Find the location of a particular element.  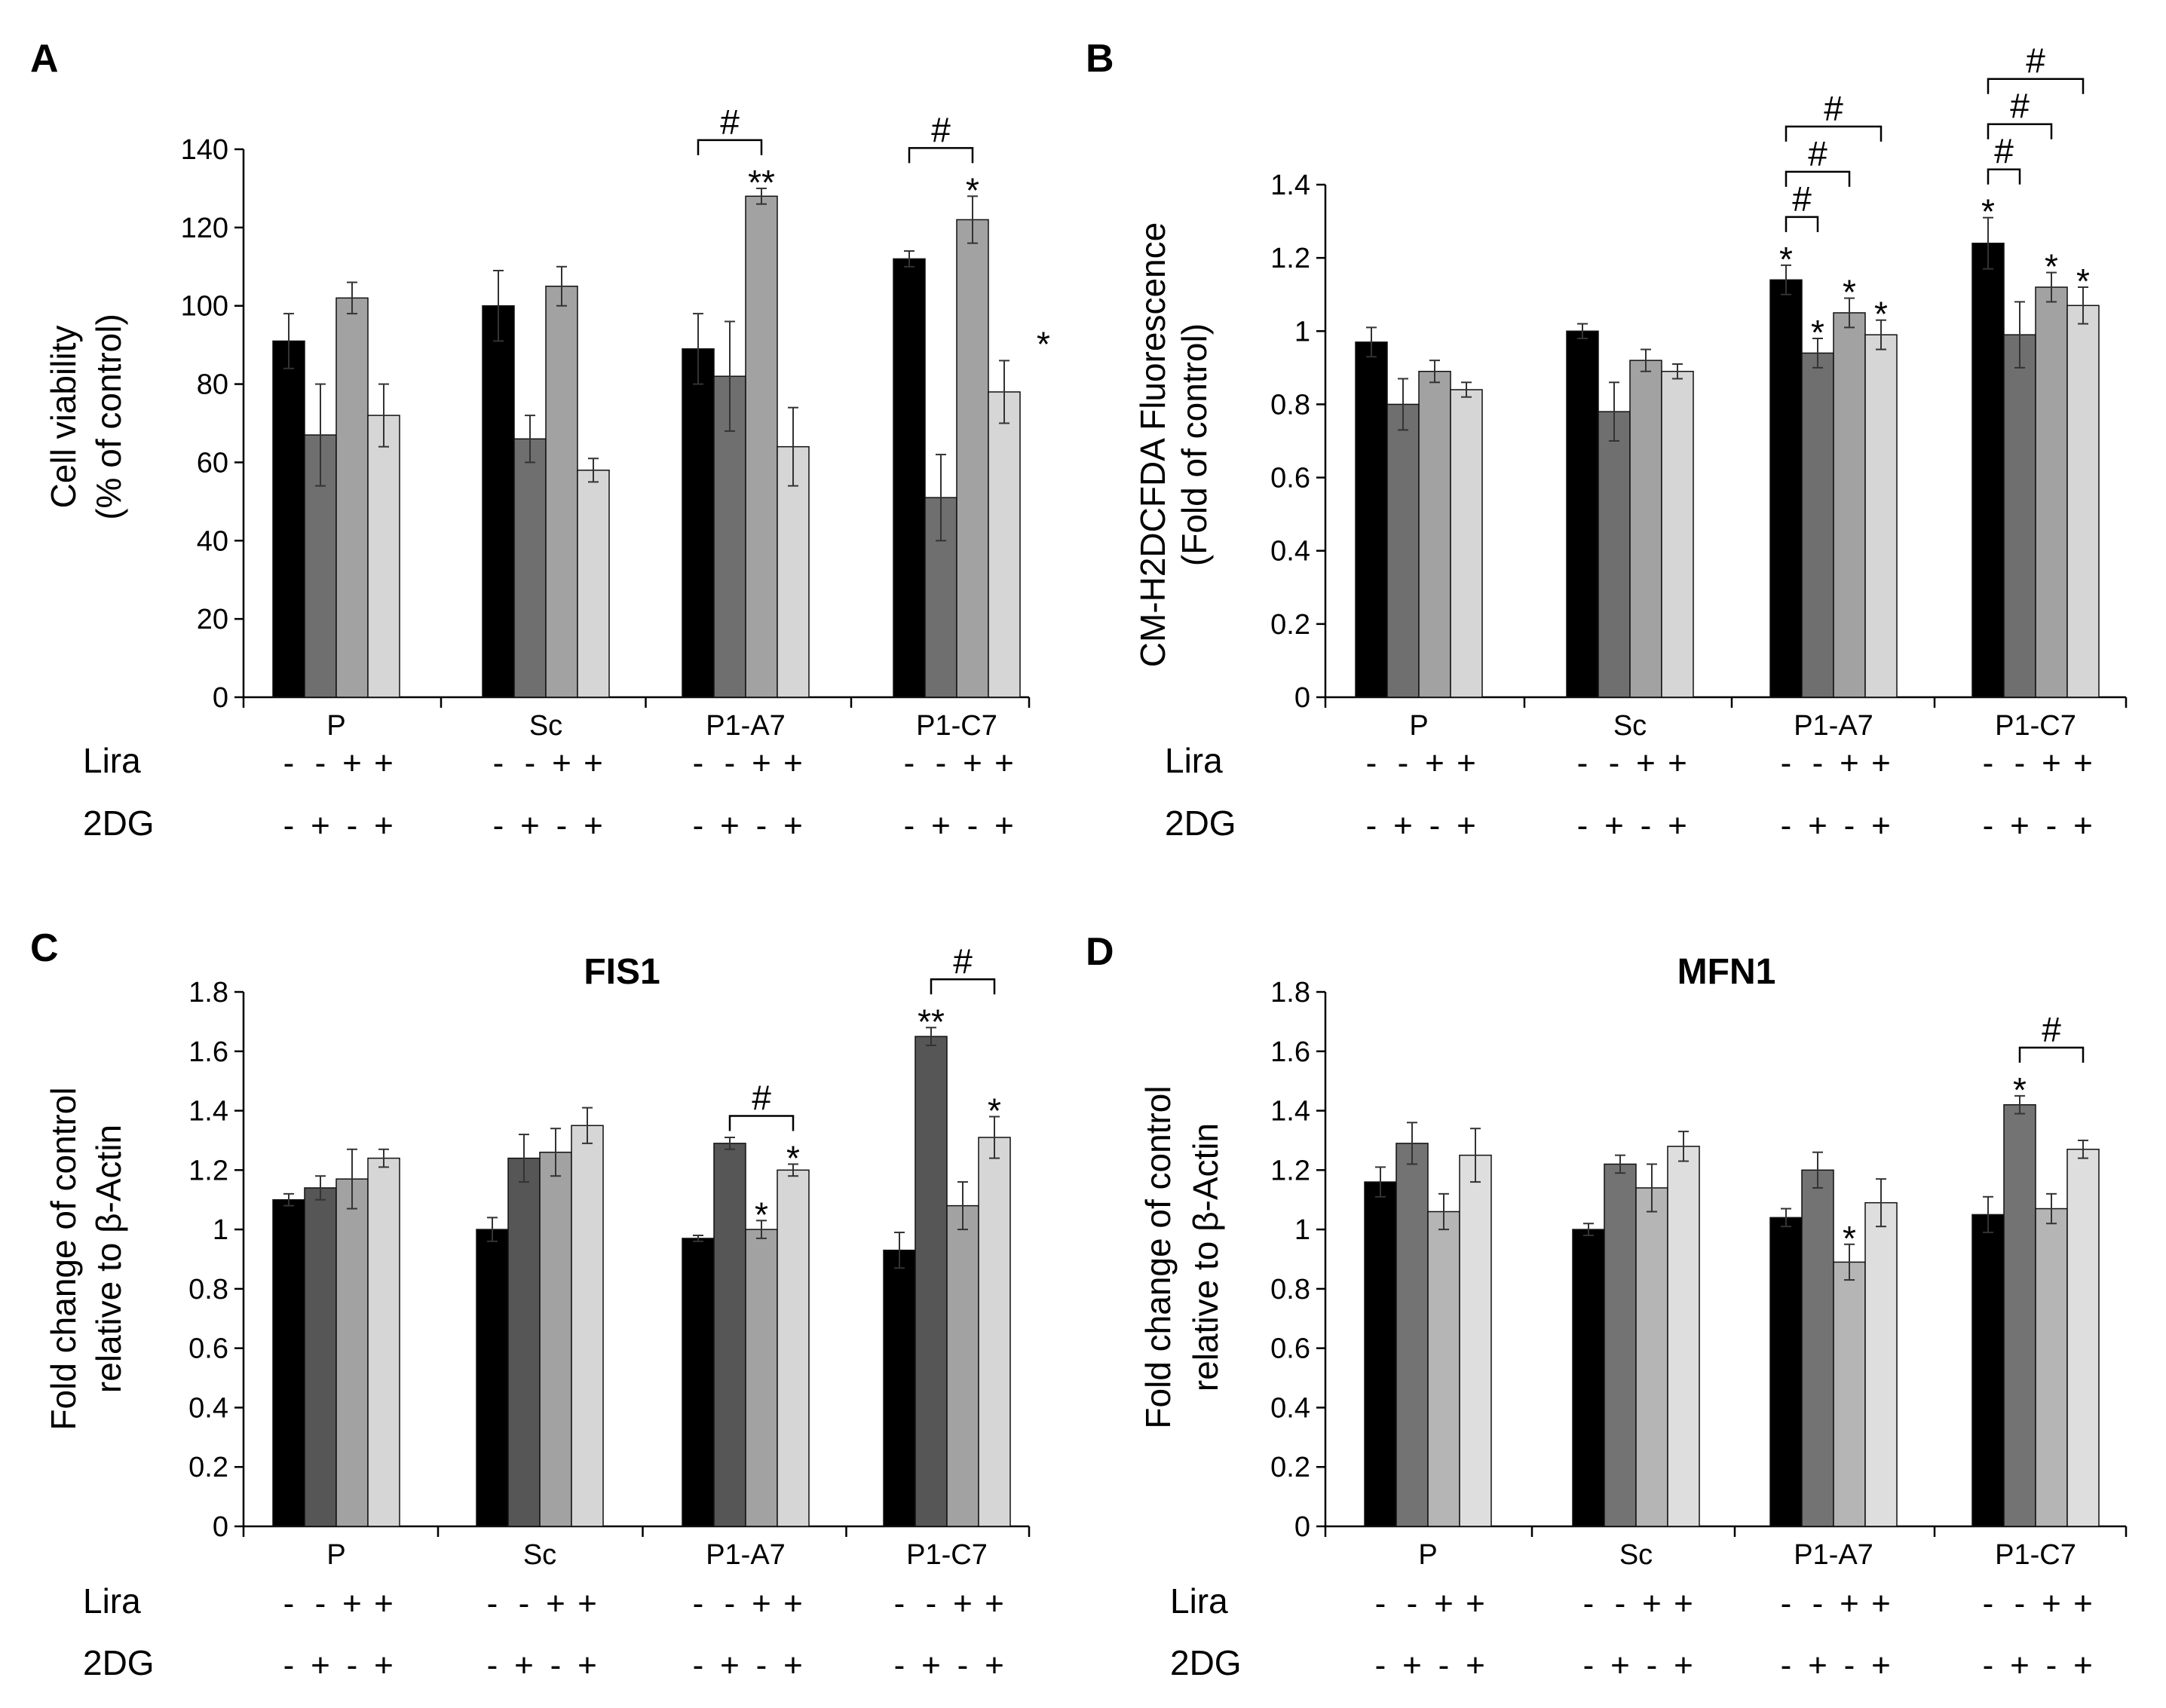

x-tick-label: P1-A7 is located at coordinates (1833, 726).